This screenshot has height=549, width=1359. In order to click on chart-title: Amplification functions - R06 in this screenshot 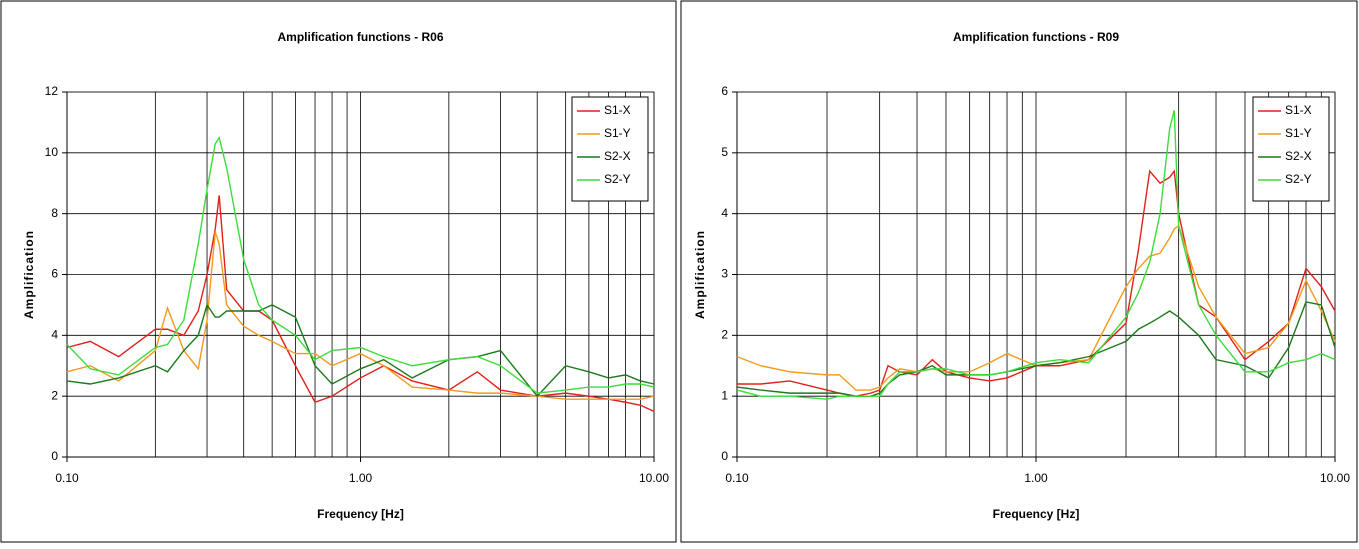, I will do `click(360, 37)`.